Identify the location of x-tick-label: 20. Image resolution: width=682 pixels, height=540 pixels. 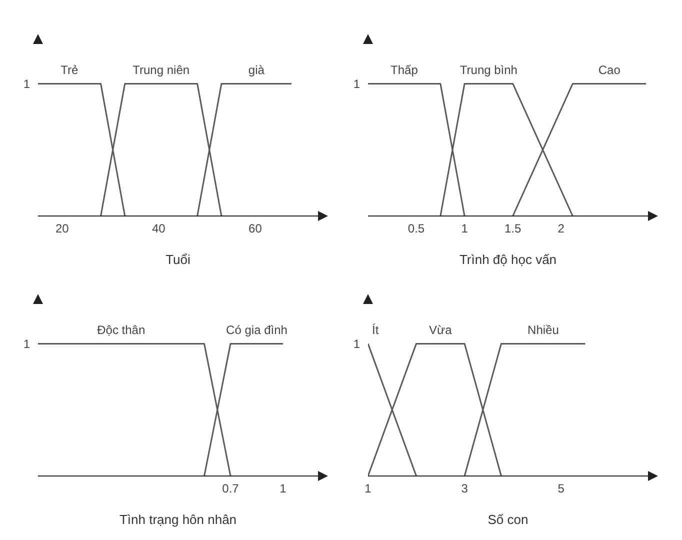
(62, 229).